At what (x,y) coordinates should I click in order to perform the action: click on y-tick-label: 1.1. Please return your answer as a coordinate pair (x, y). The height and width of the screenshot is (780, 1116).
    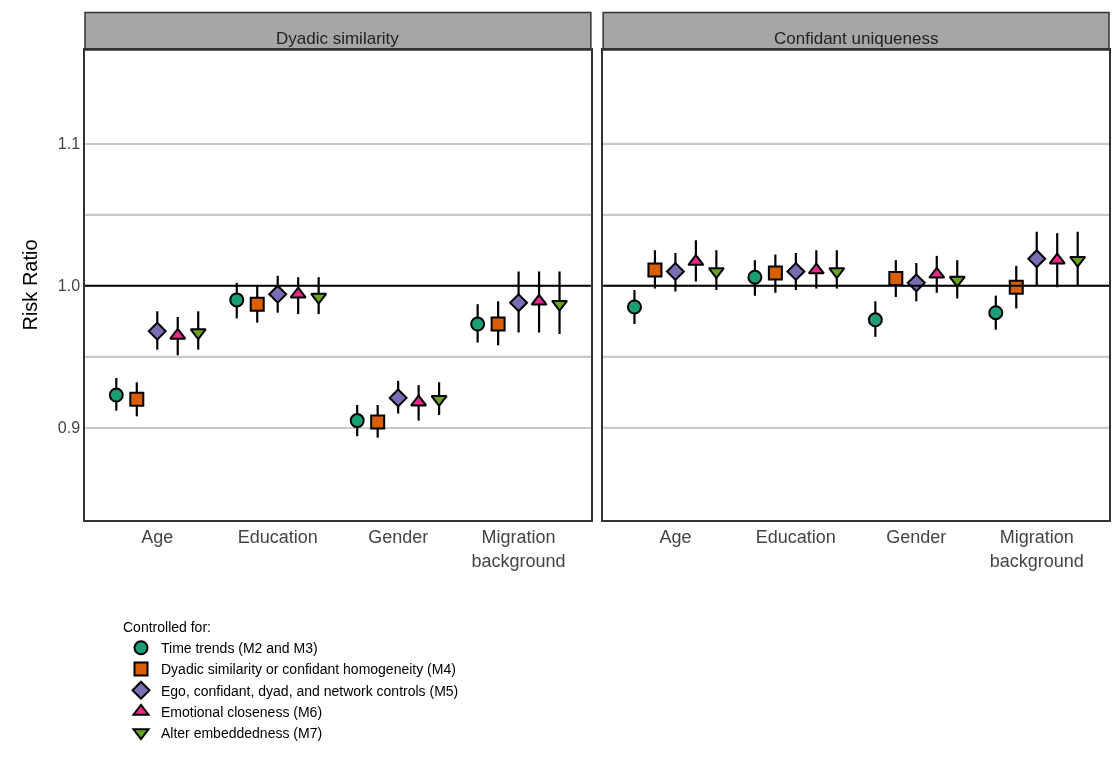
    Looking at the image, I should click on (69, 144).